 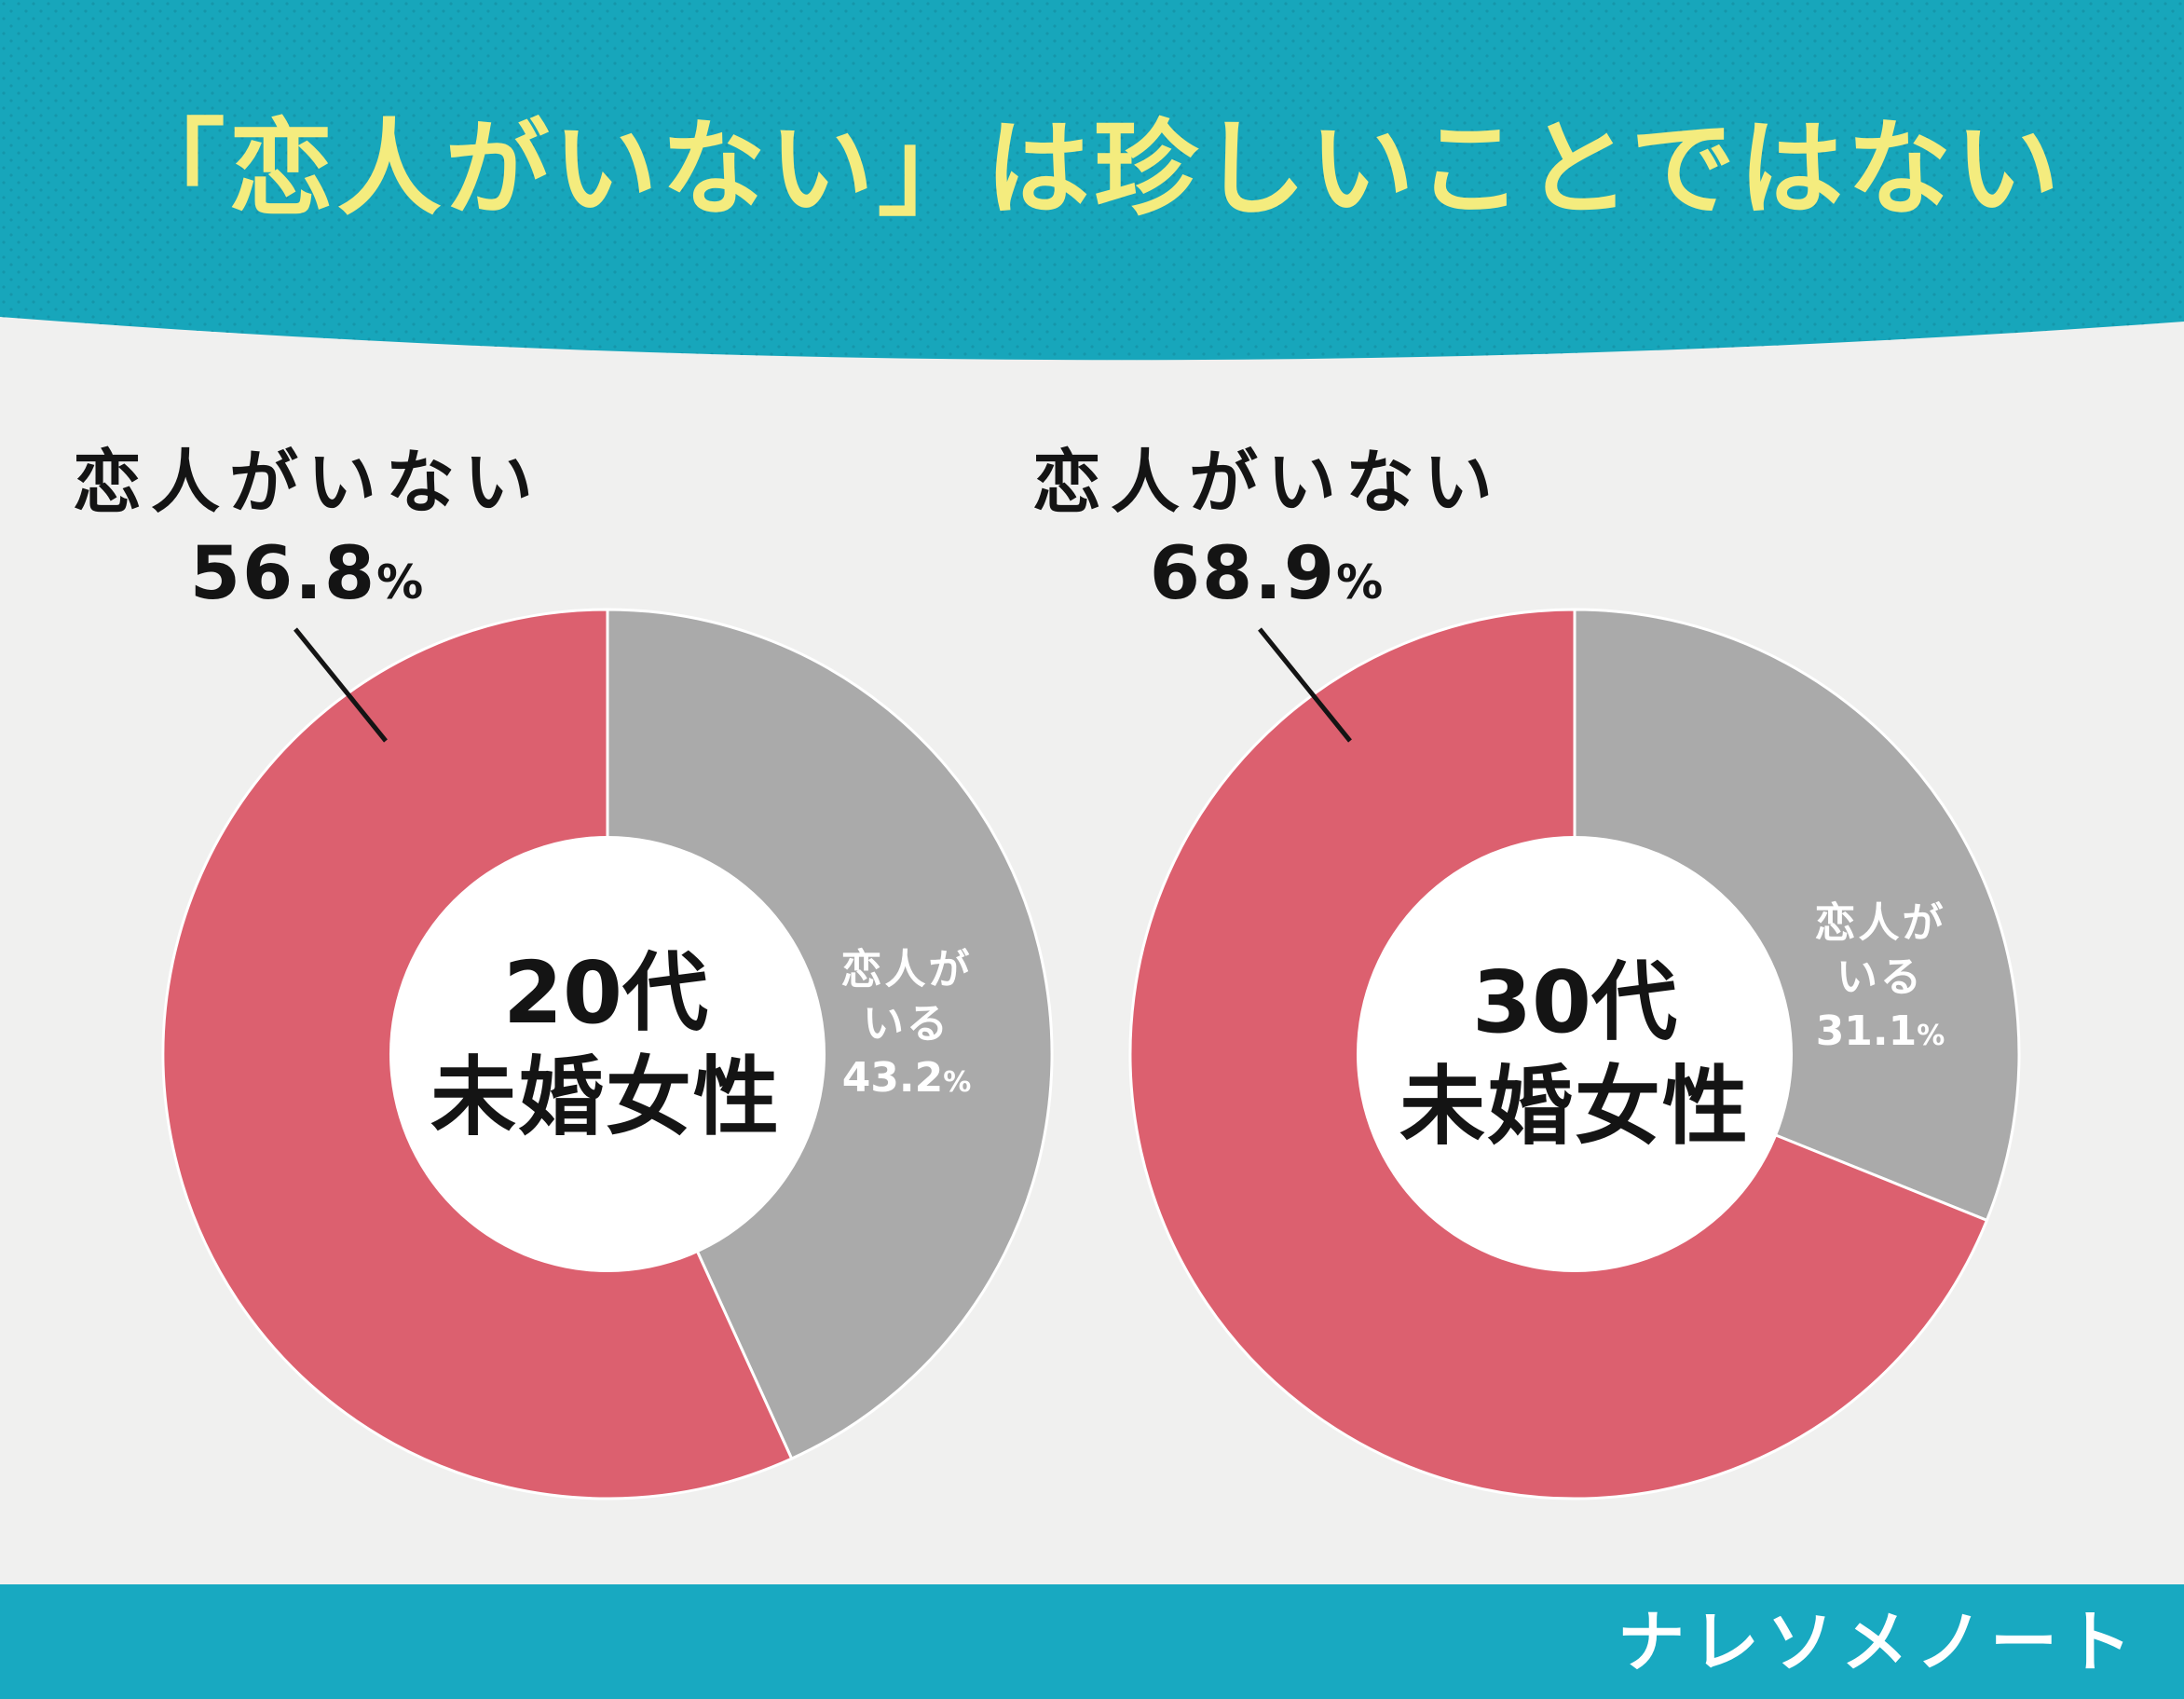 What do you see at coordinates (906, 1078) in the screenshot?
I see `slice-label-value: 43.2%` at bounding box center [906, 1078].